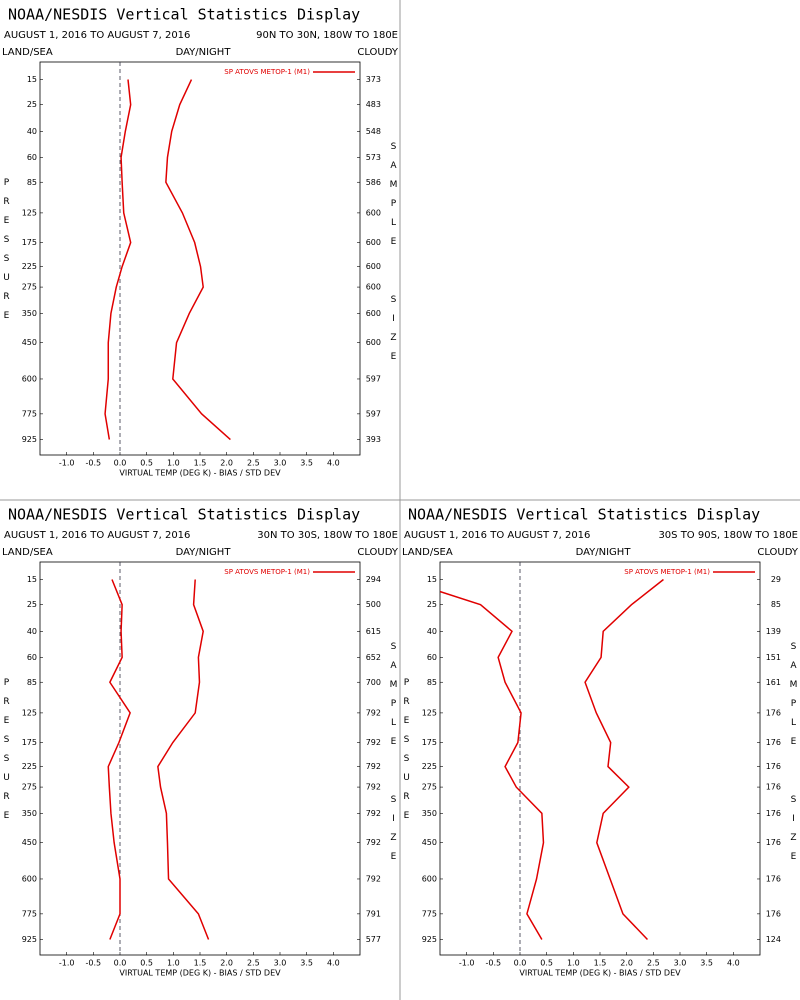 The width and height of the screenshot is (800, 1000). Describe the element at coordinates (624, 759) in the screenshot. I see `line-std-dev` at that location.